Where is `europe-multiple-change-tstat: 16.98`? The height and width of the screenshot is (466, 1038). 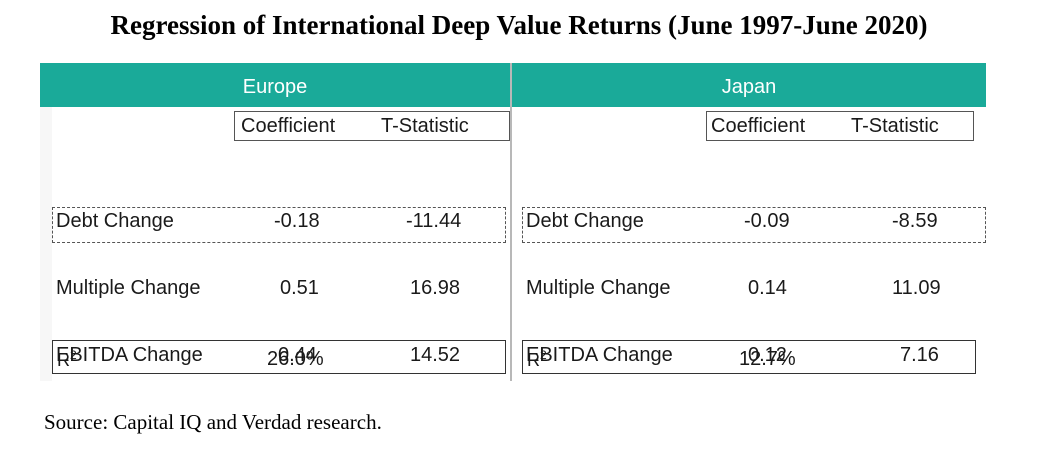 europe-multiple-change-tstat: 16.98 is located at coordinates (435, 288).